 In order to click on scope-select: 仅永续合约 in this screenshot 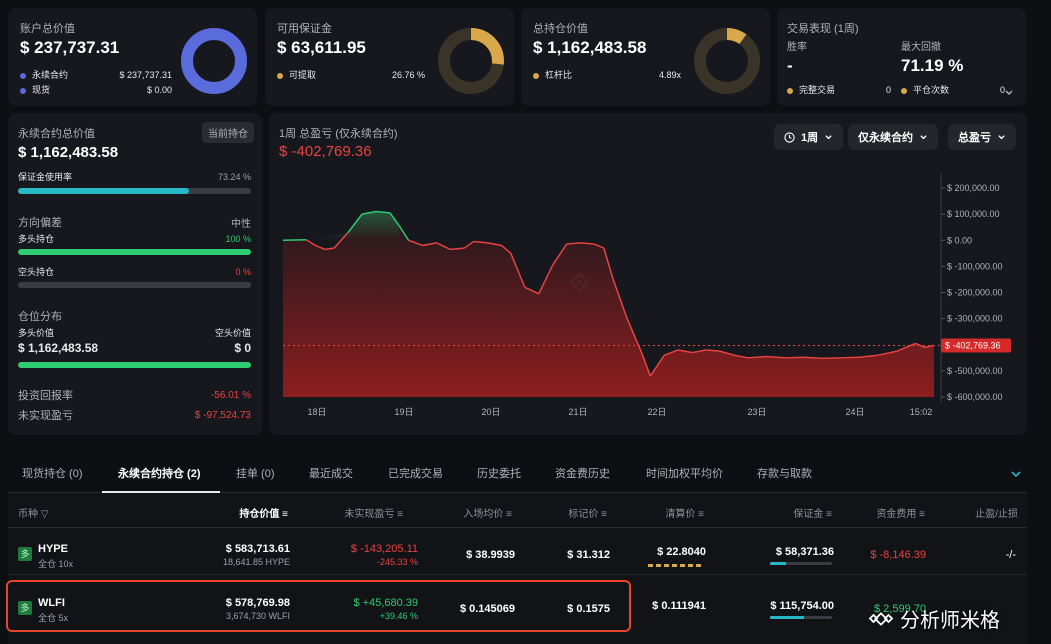, I will do `click(893, 137)`.